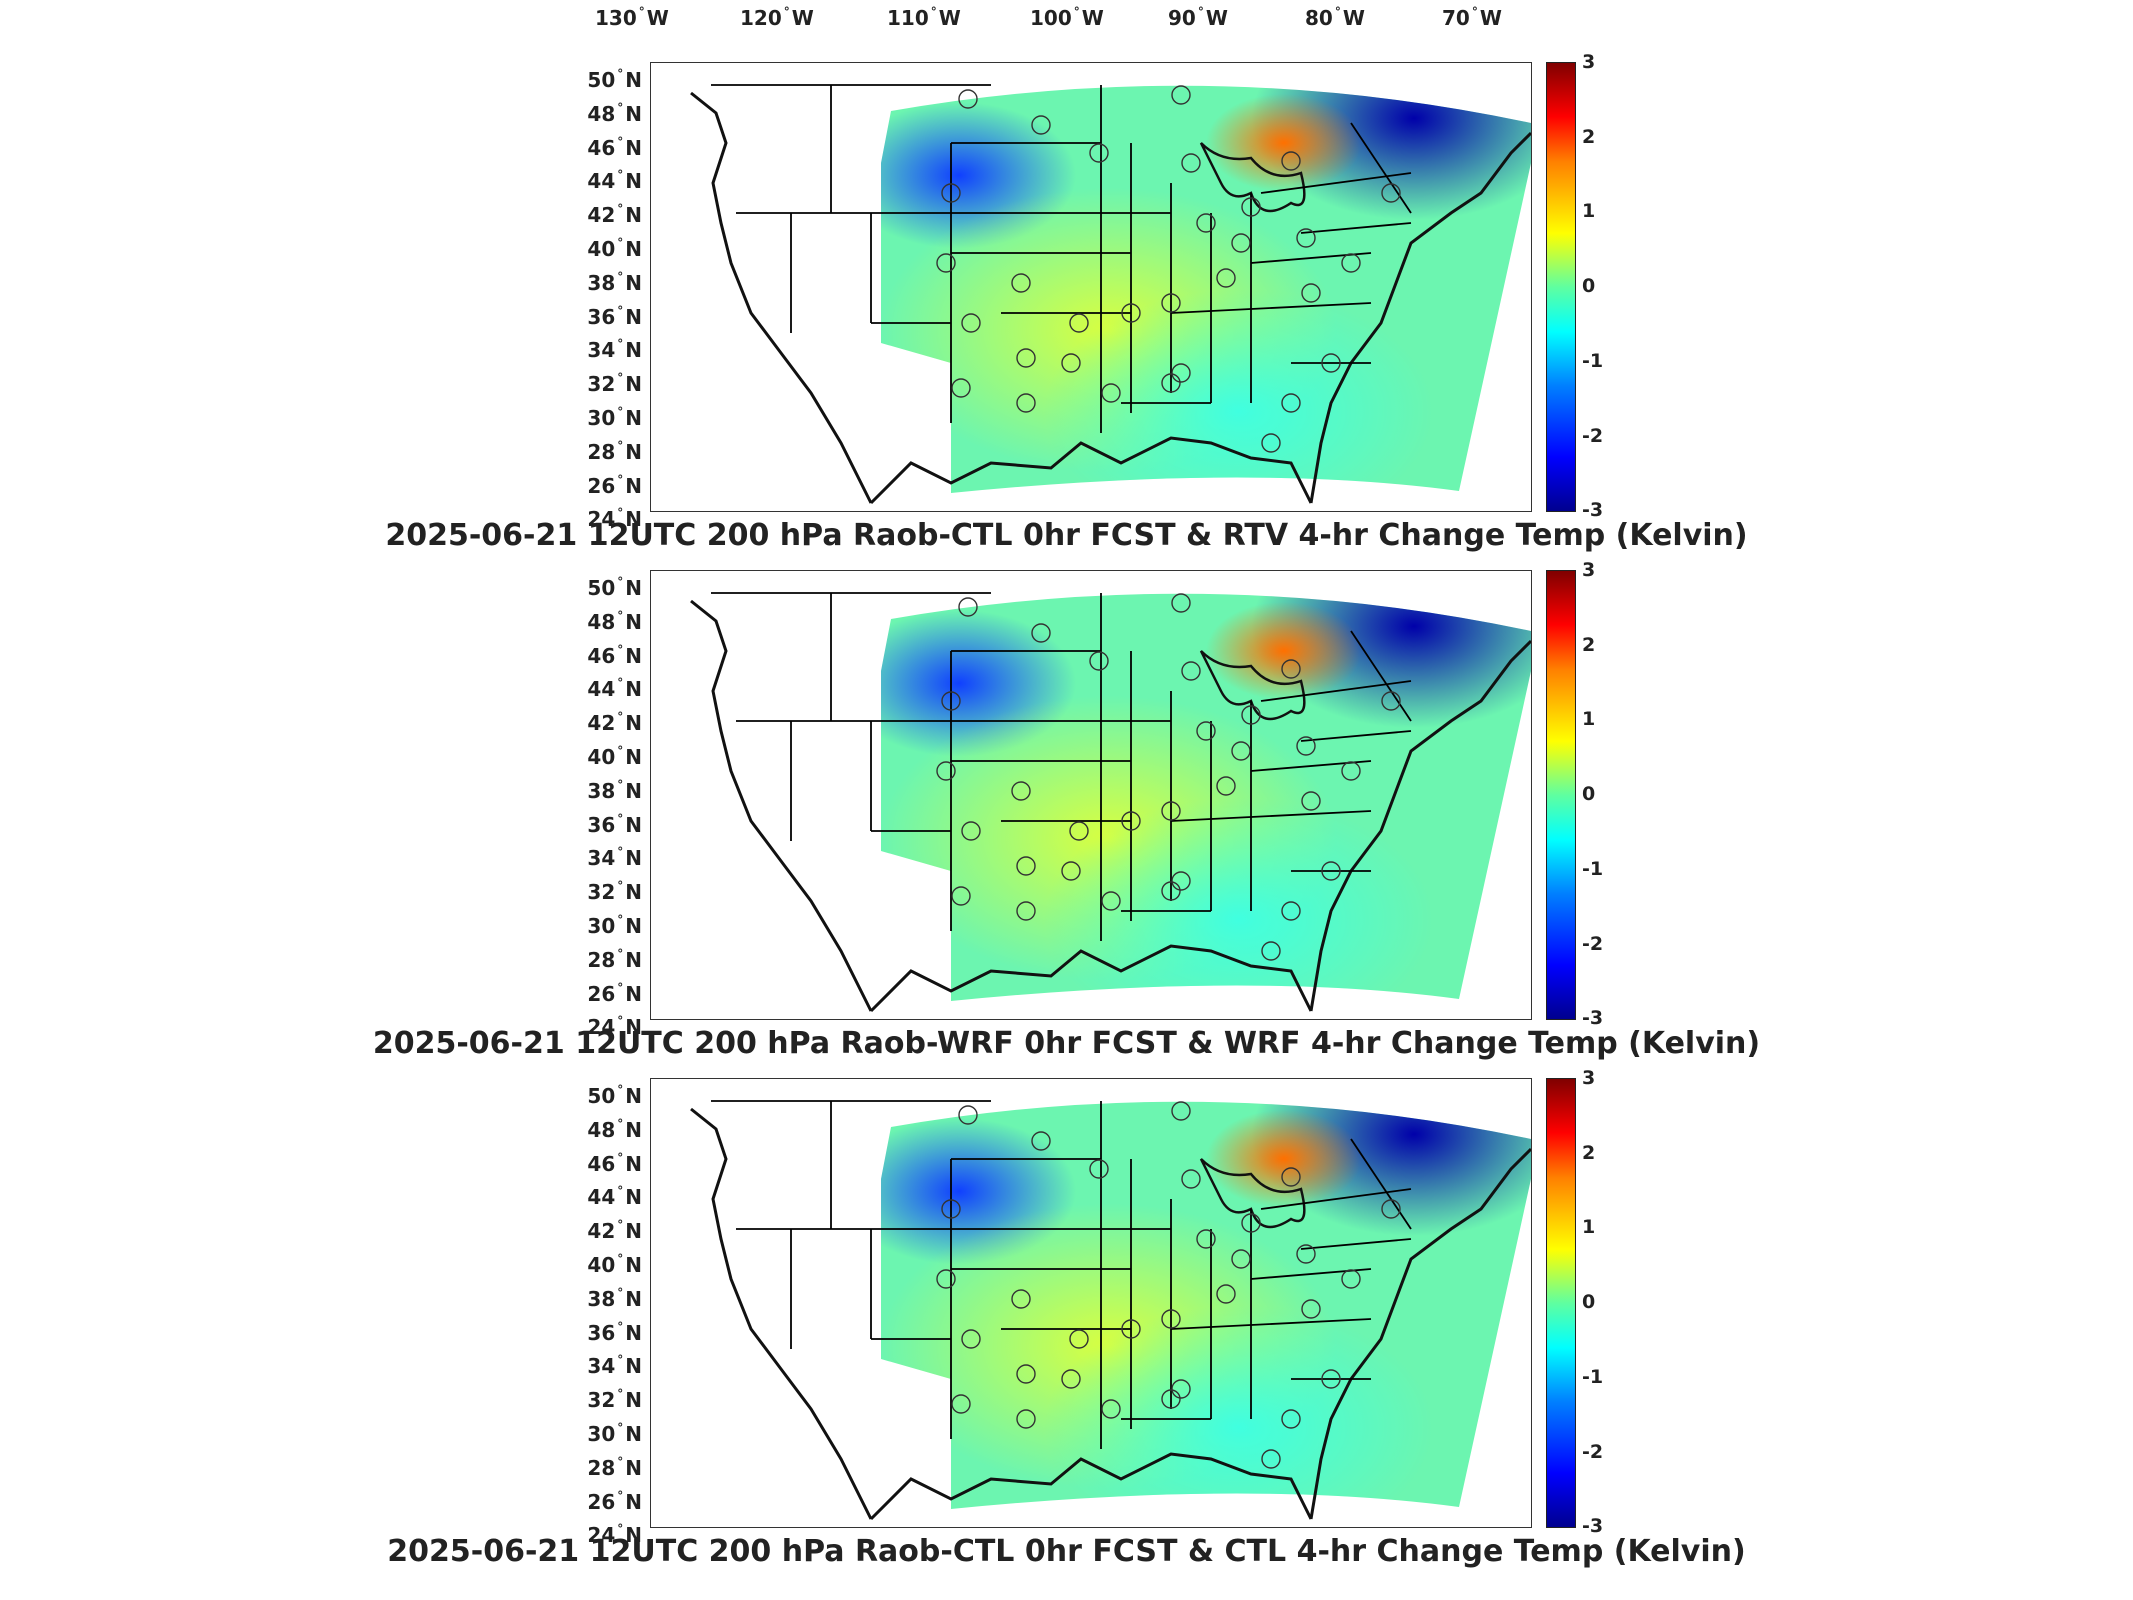 The image size is (2133, 1600). Describe the element at coordinates (1593, 943) in the screenshot. I see `colorbar-tick: -2` at that location.